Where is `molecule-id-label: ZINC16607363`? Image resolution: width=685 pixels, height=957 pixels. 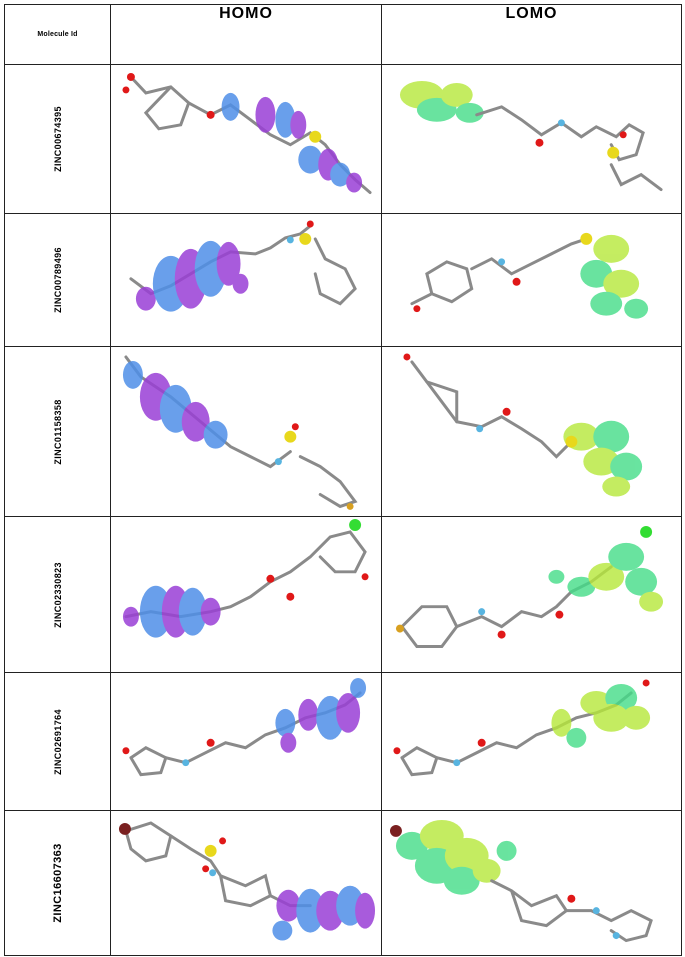 molecule-id-label: ZINC16607363 is located at coordinates (57, 883).